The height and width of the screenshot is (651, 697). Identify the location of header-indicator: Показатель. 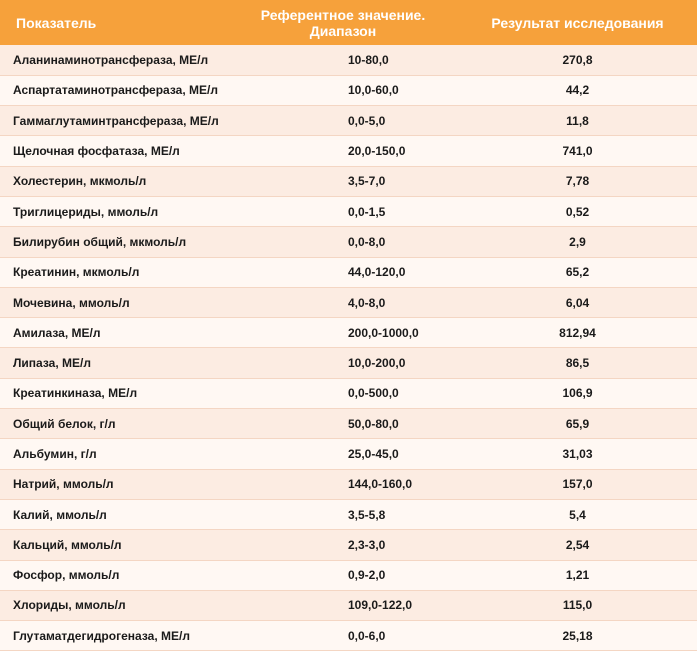
(56, 22).